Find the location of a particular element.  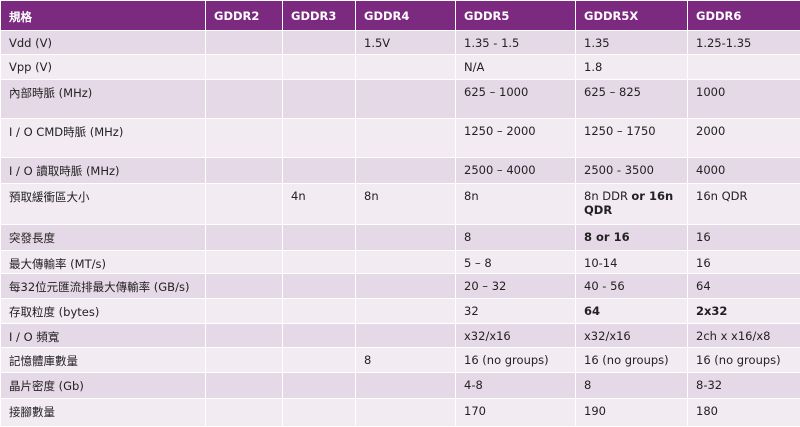

cell: 40 - 56 is located at coordinates (632, 286).